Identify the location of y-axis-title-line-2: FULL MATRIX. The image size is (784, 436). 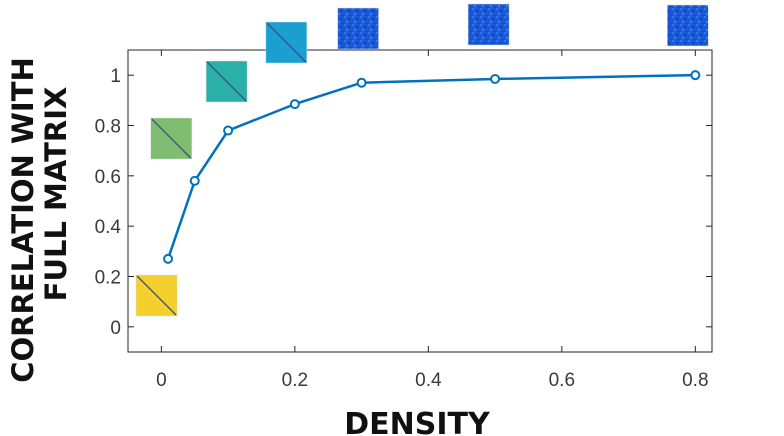
(56, 194).